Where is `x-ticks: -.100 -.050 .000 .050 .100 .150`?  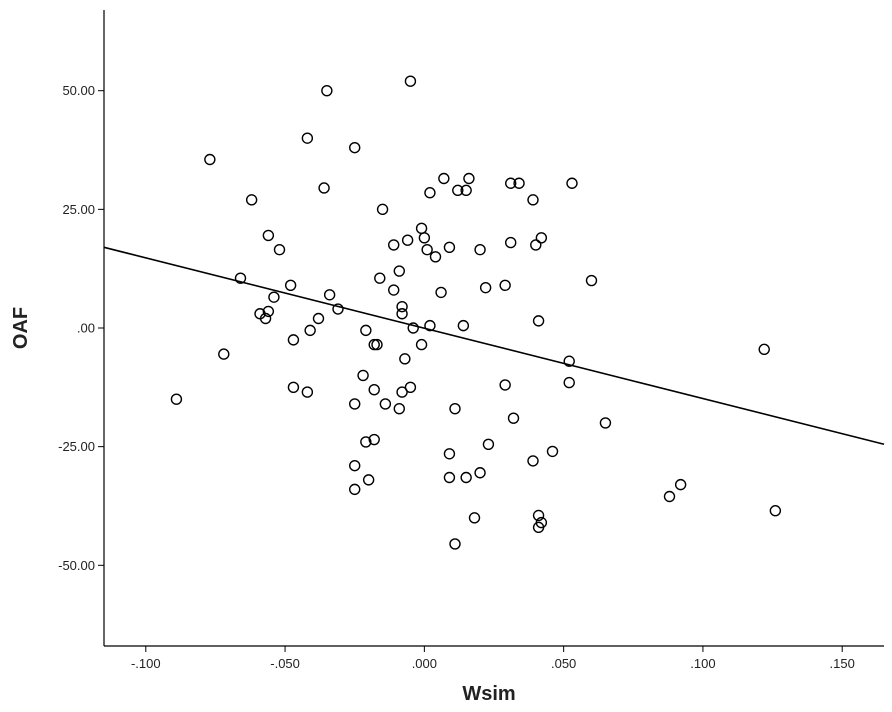 x-ticks: -.100 -.050 .000 .050 .100 .150 is located at coordinates (493, 658).